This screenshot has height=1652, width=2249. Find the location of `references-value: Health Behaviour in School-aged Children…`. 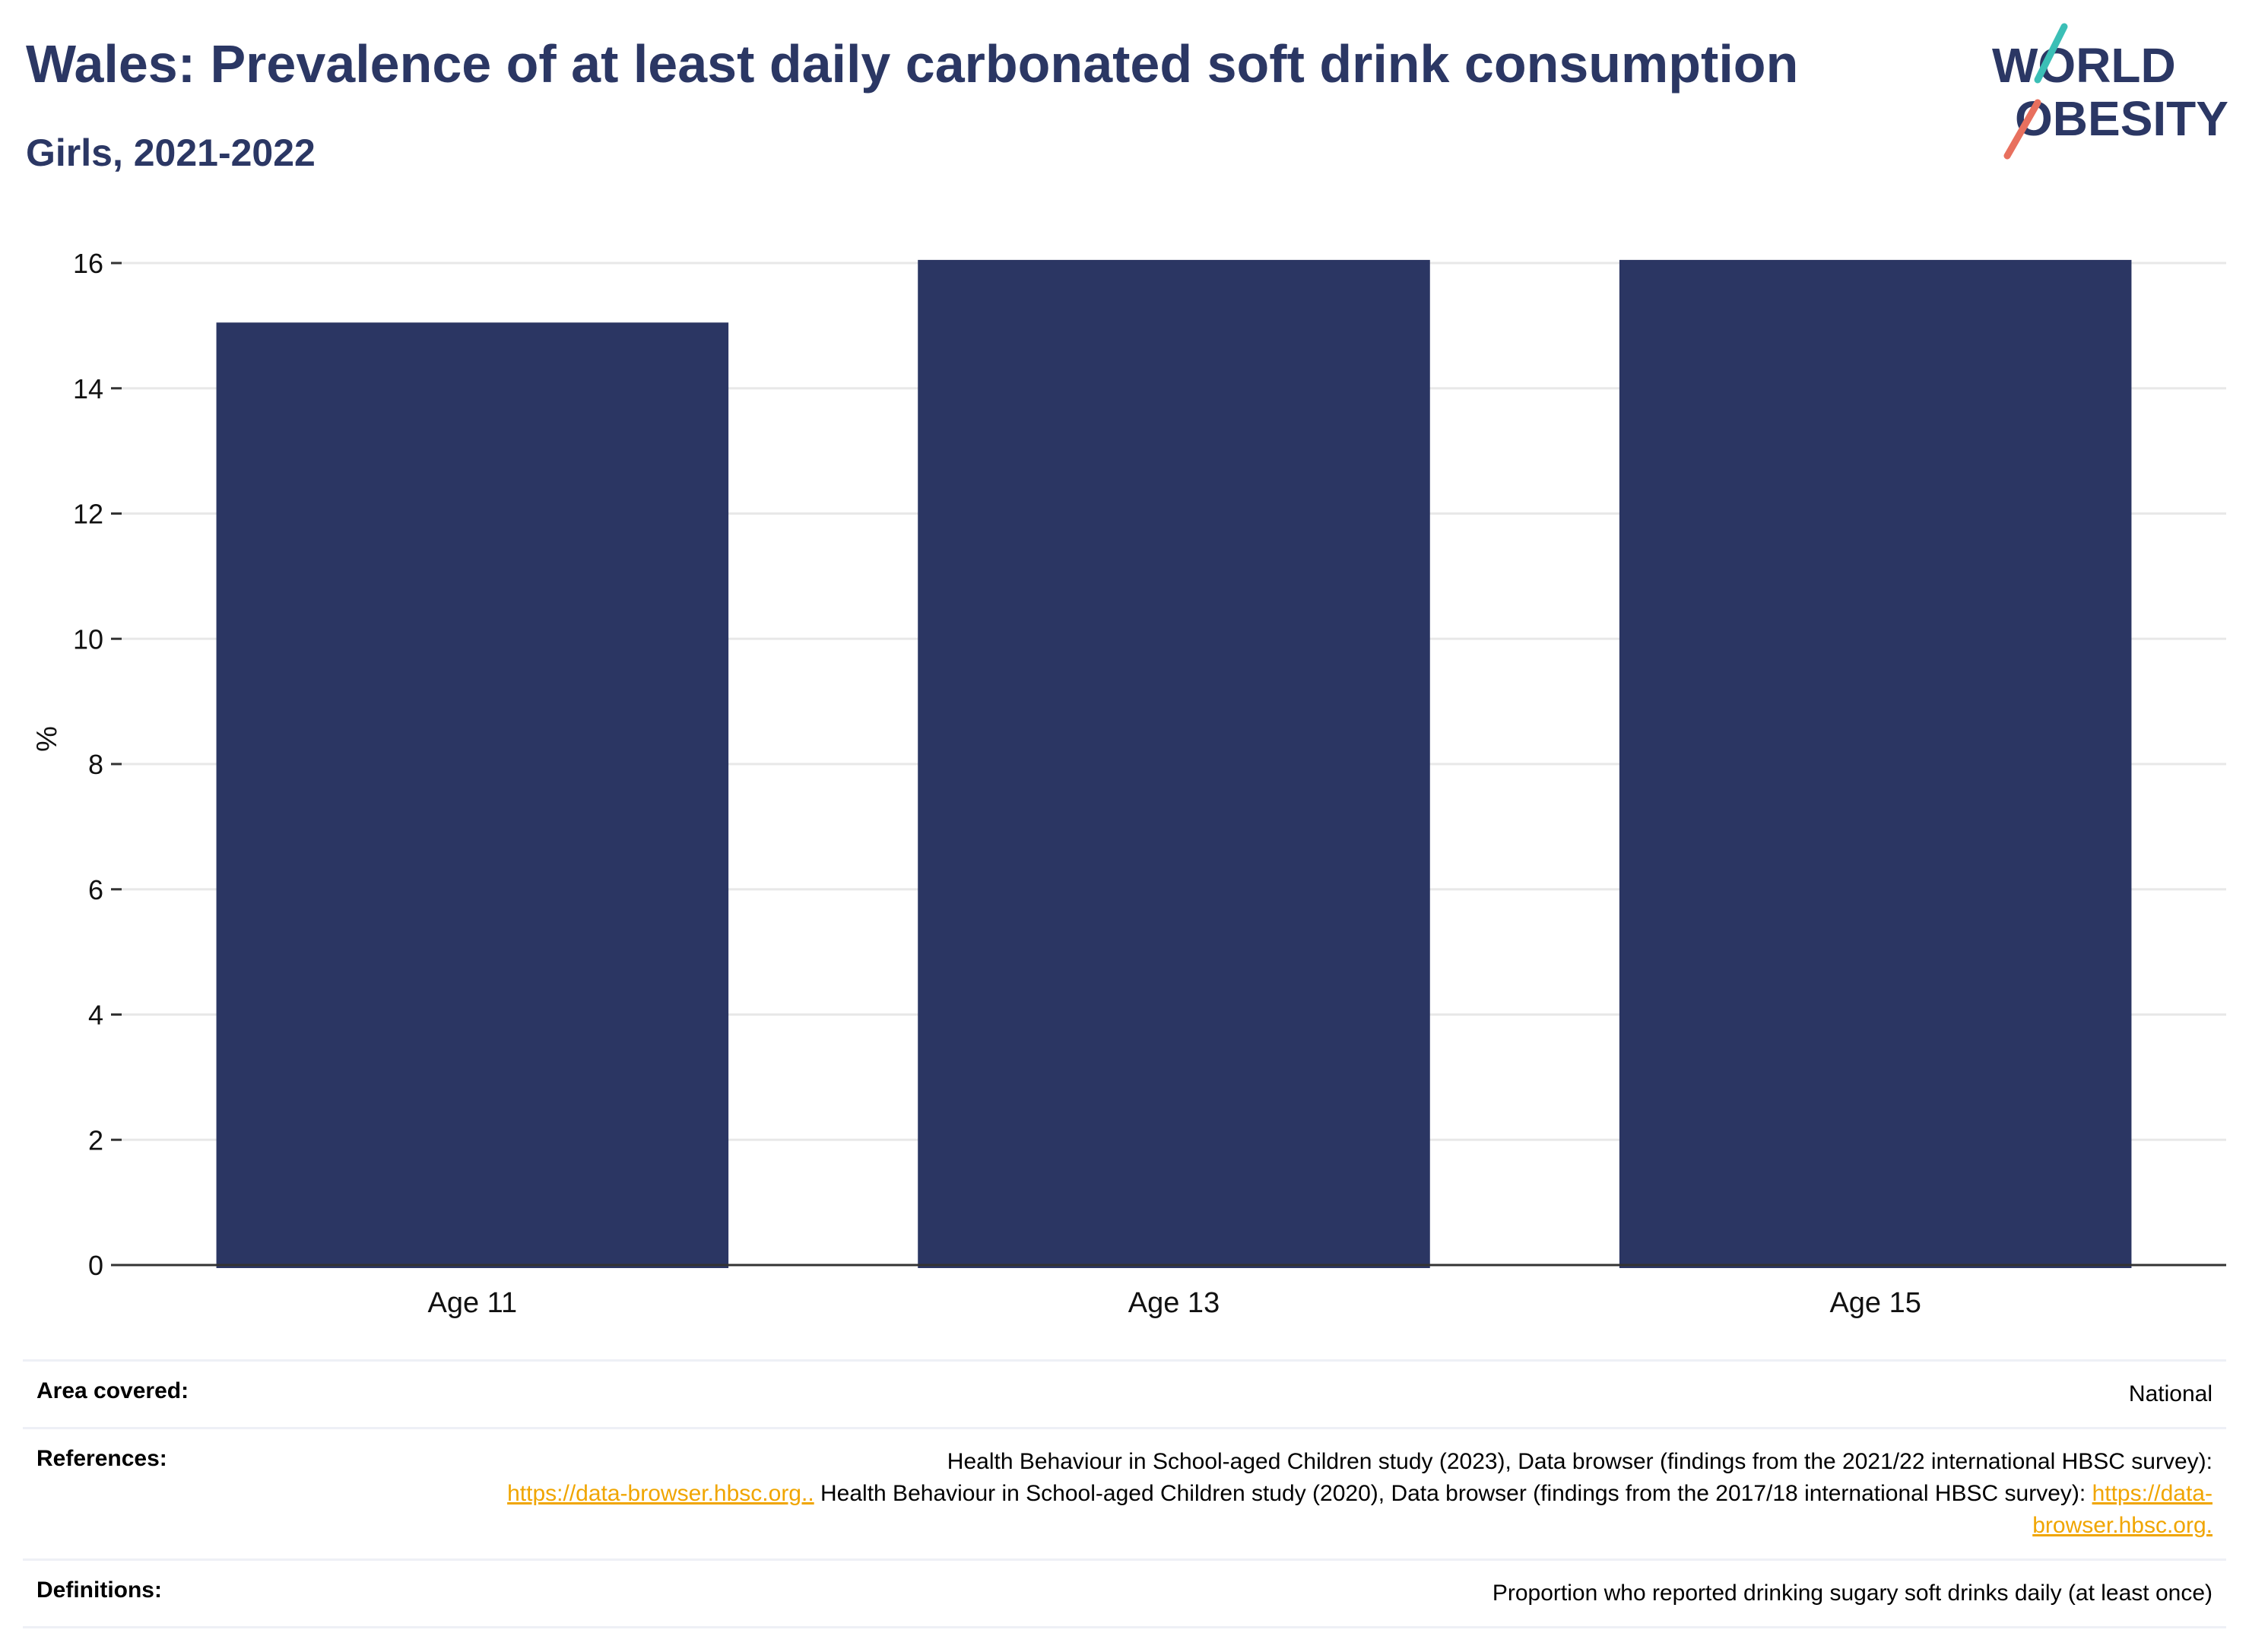

references-value: Health Behaviour in School-aged Children… is located at coordinates (1277, 1494).